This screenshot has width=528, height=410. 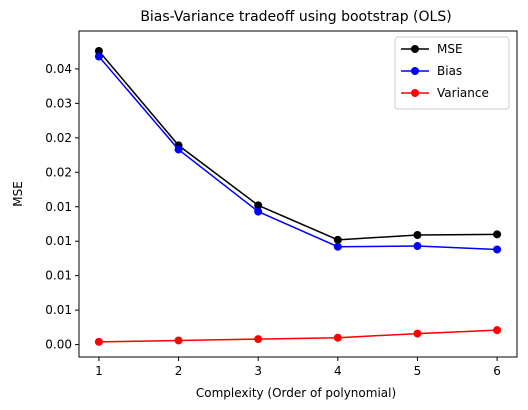 I want to click on legend: MSE Bias Variance, so click(x=452, y=73).